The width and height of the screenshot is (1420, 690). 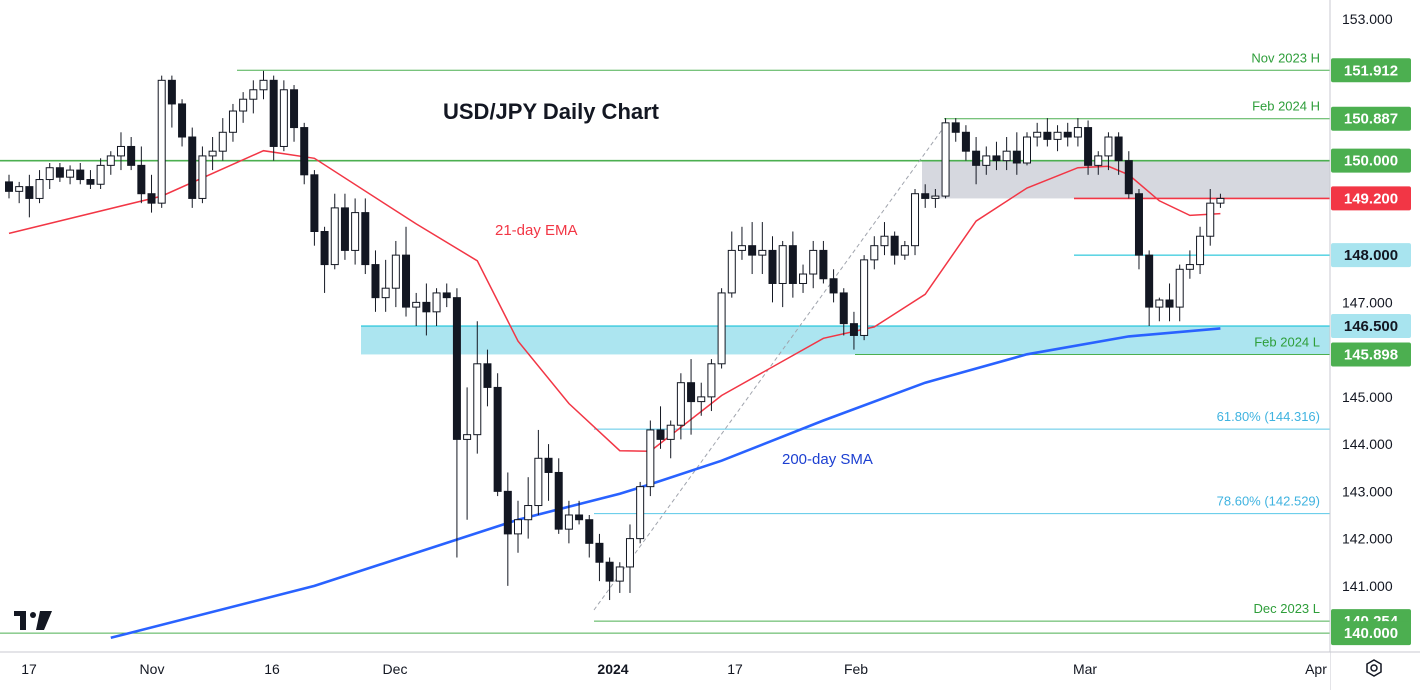 What do you see at coordinates (1287, 341) in the screenshot?
I see `level-label-6: Feb 2024 L` at bounding box center [1287, 341].